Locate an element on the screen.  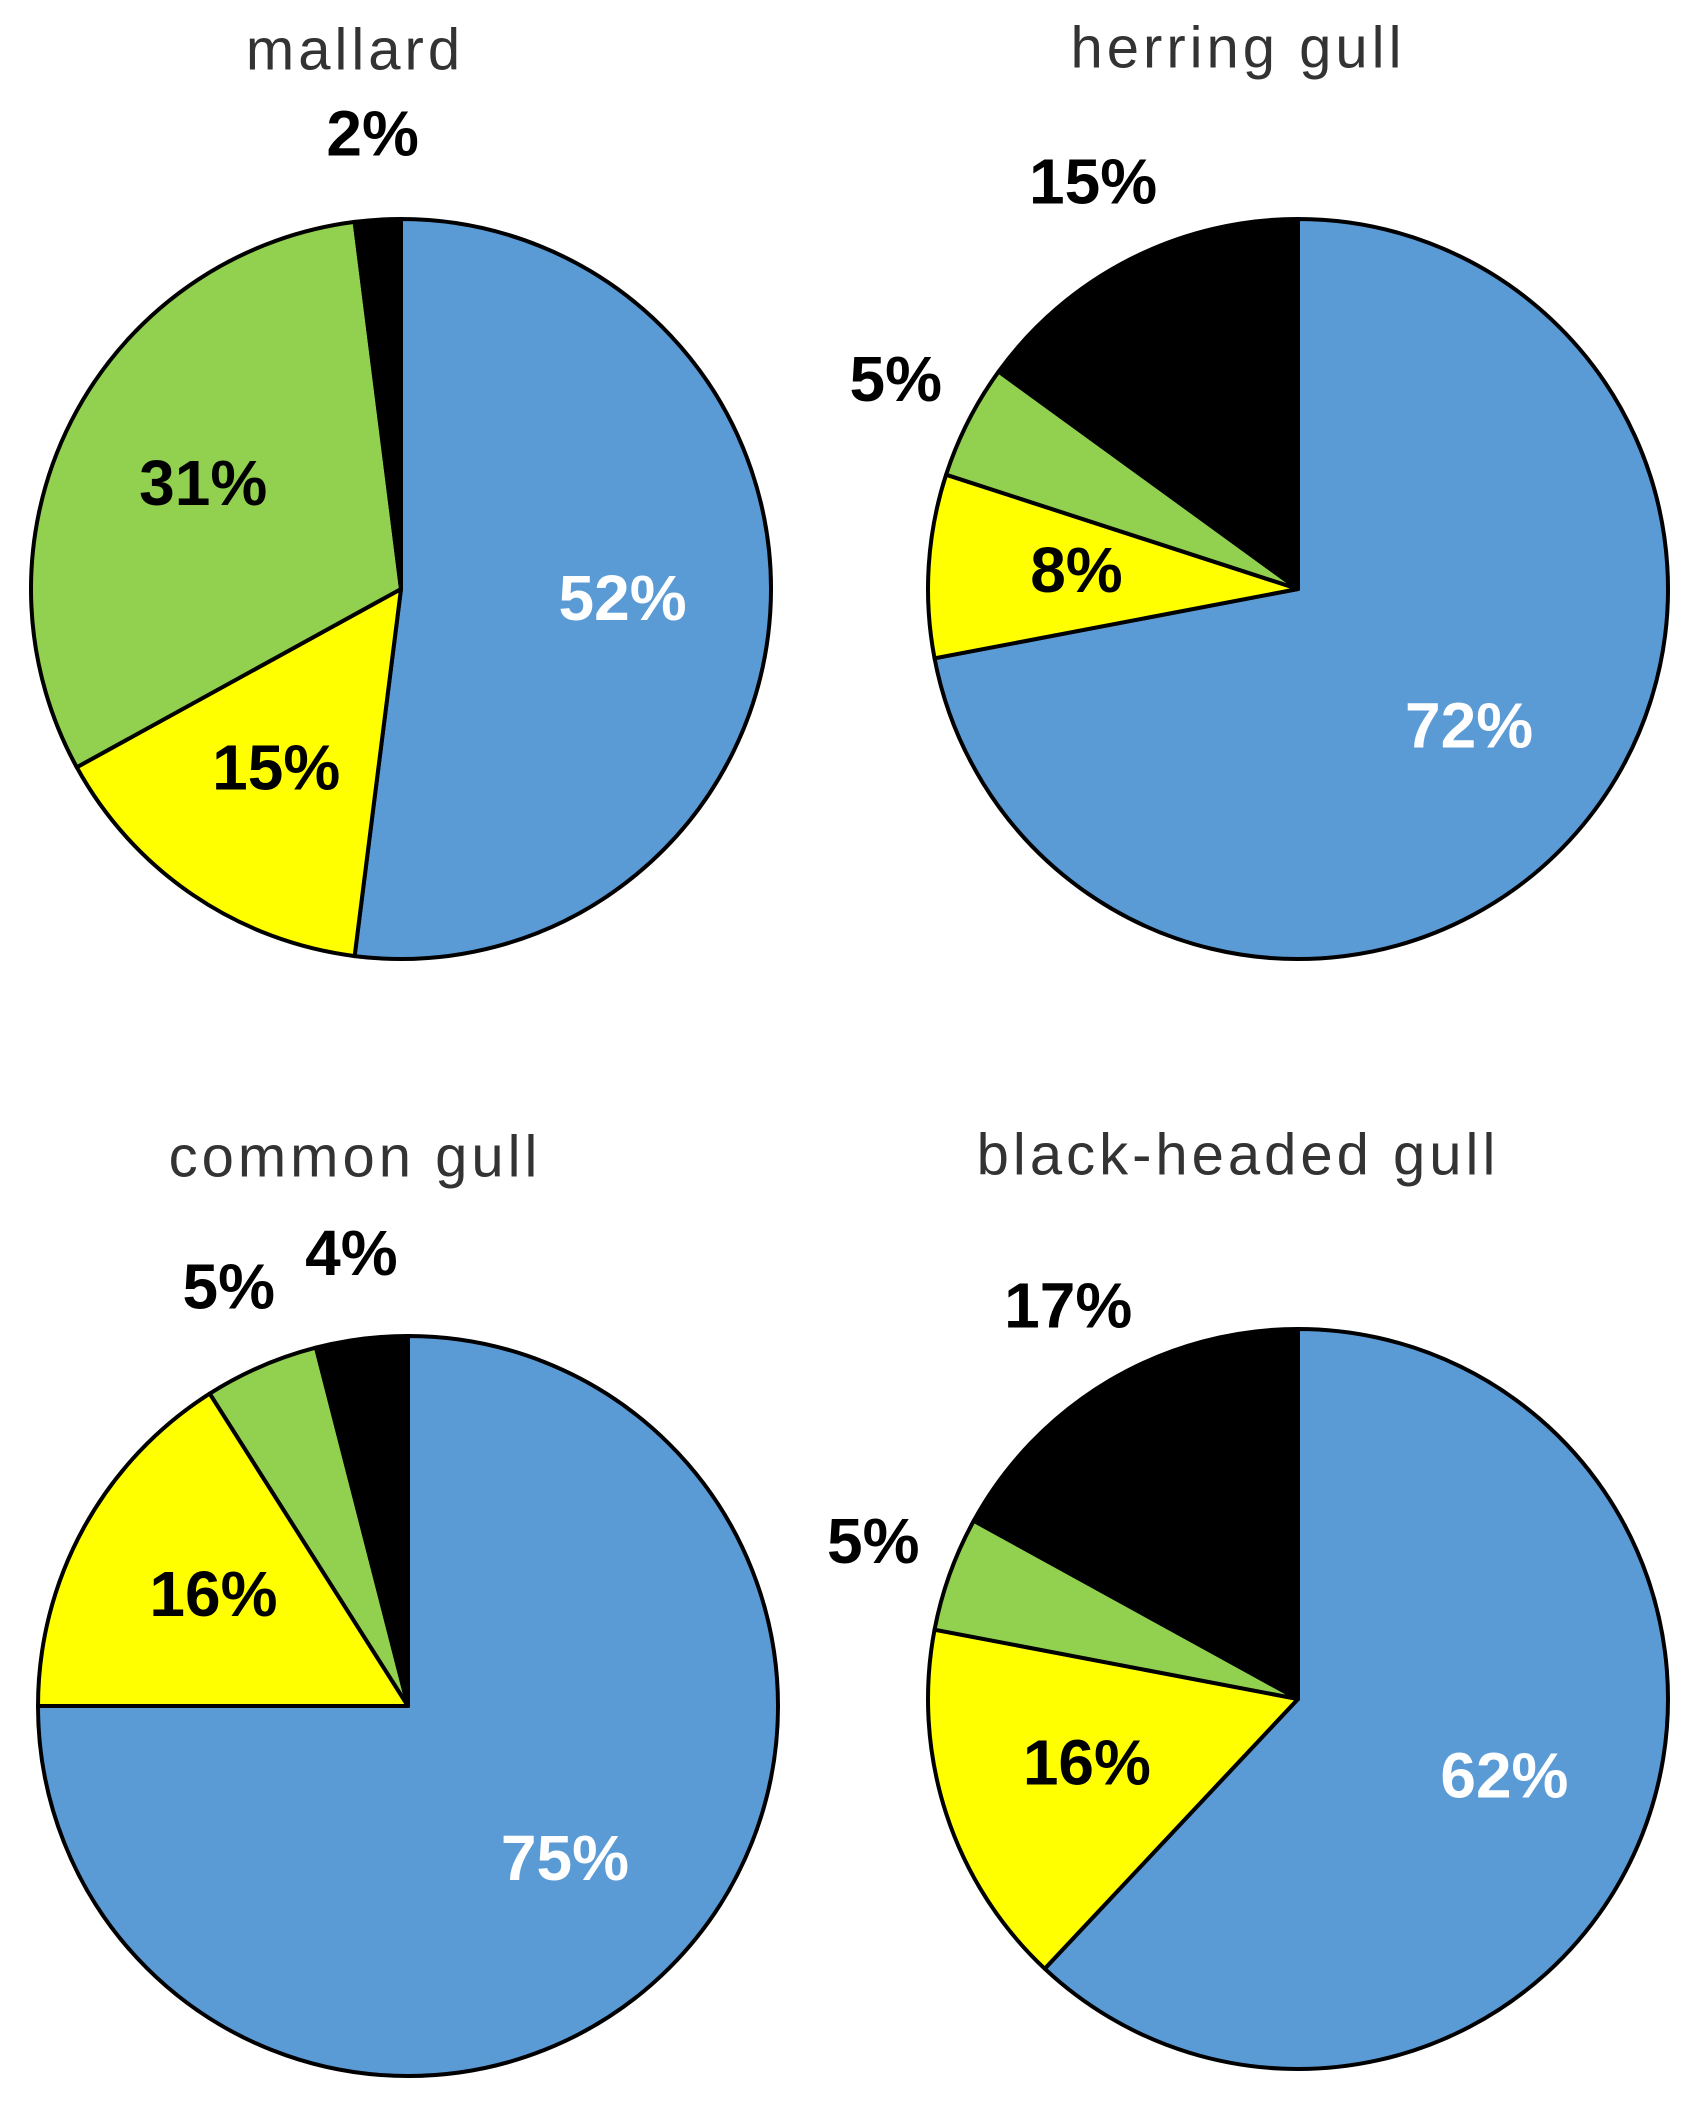
data-label: 62% is located at coordinates (1504, 1776).